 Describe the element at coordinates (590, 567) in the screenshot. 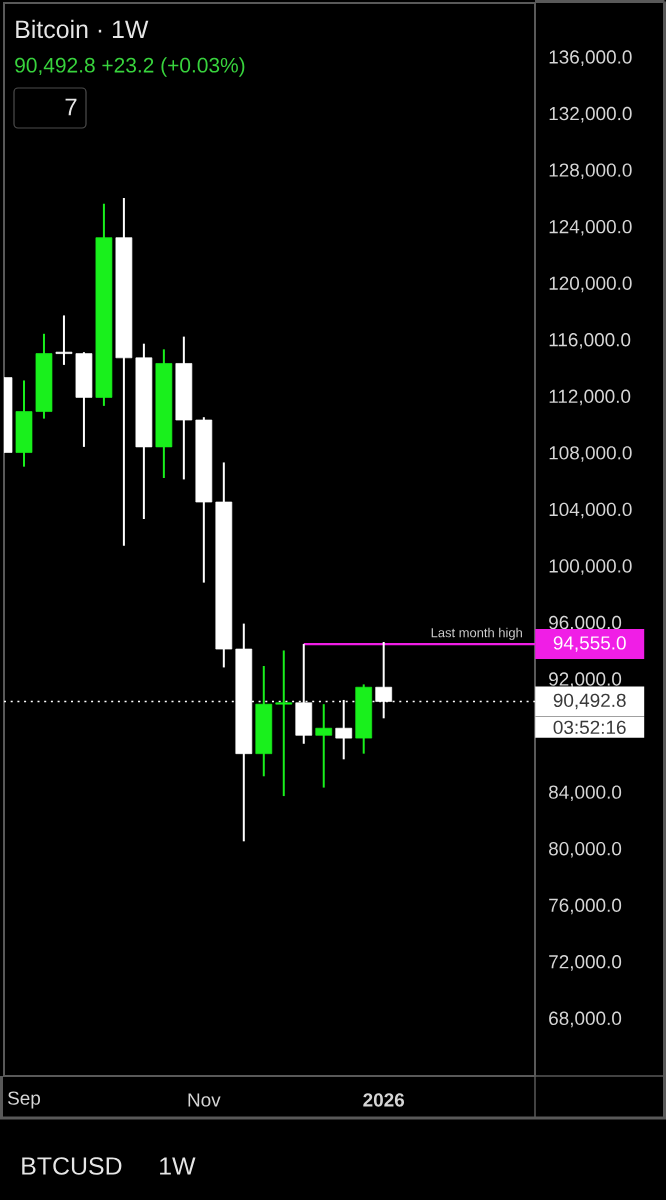

I see `y-tick-label: 100,000.0` at that location.